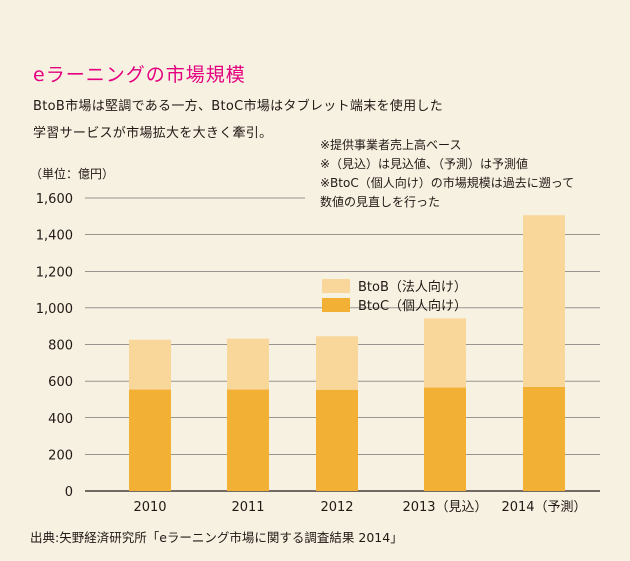 This screenshot has height=561, width=630. Describe the element at coordinates (60, 455) in the screenshot. I see `y-tick-label: 200` at that location.